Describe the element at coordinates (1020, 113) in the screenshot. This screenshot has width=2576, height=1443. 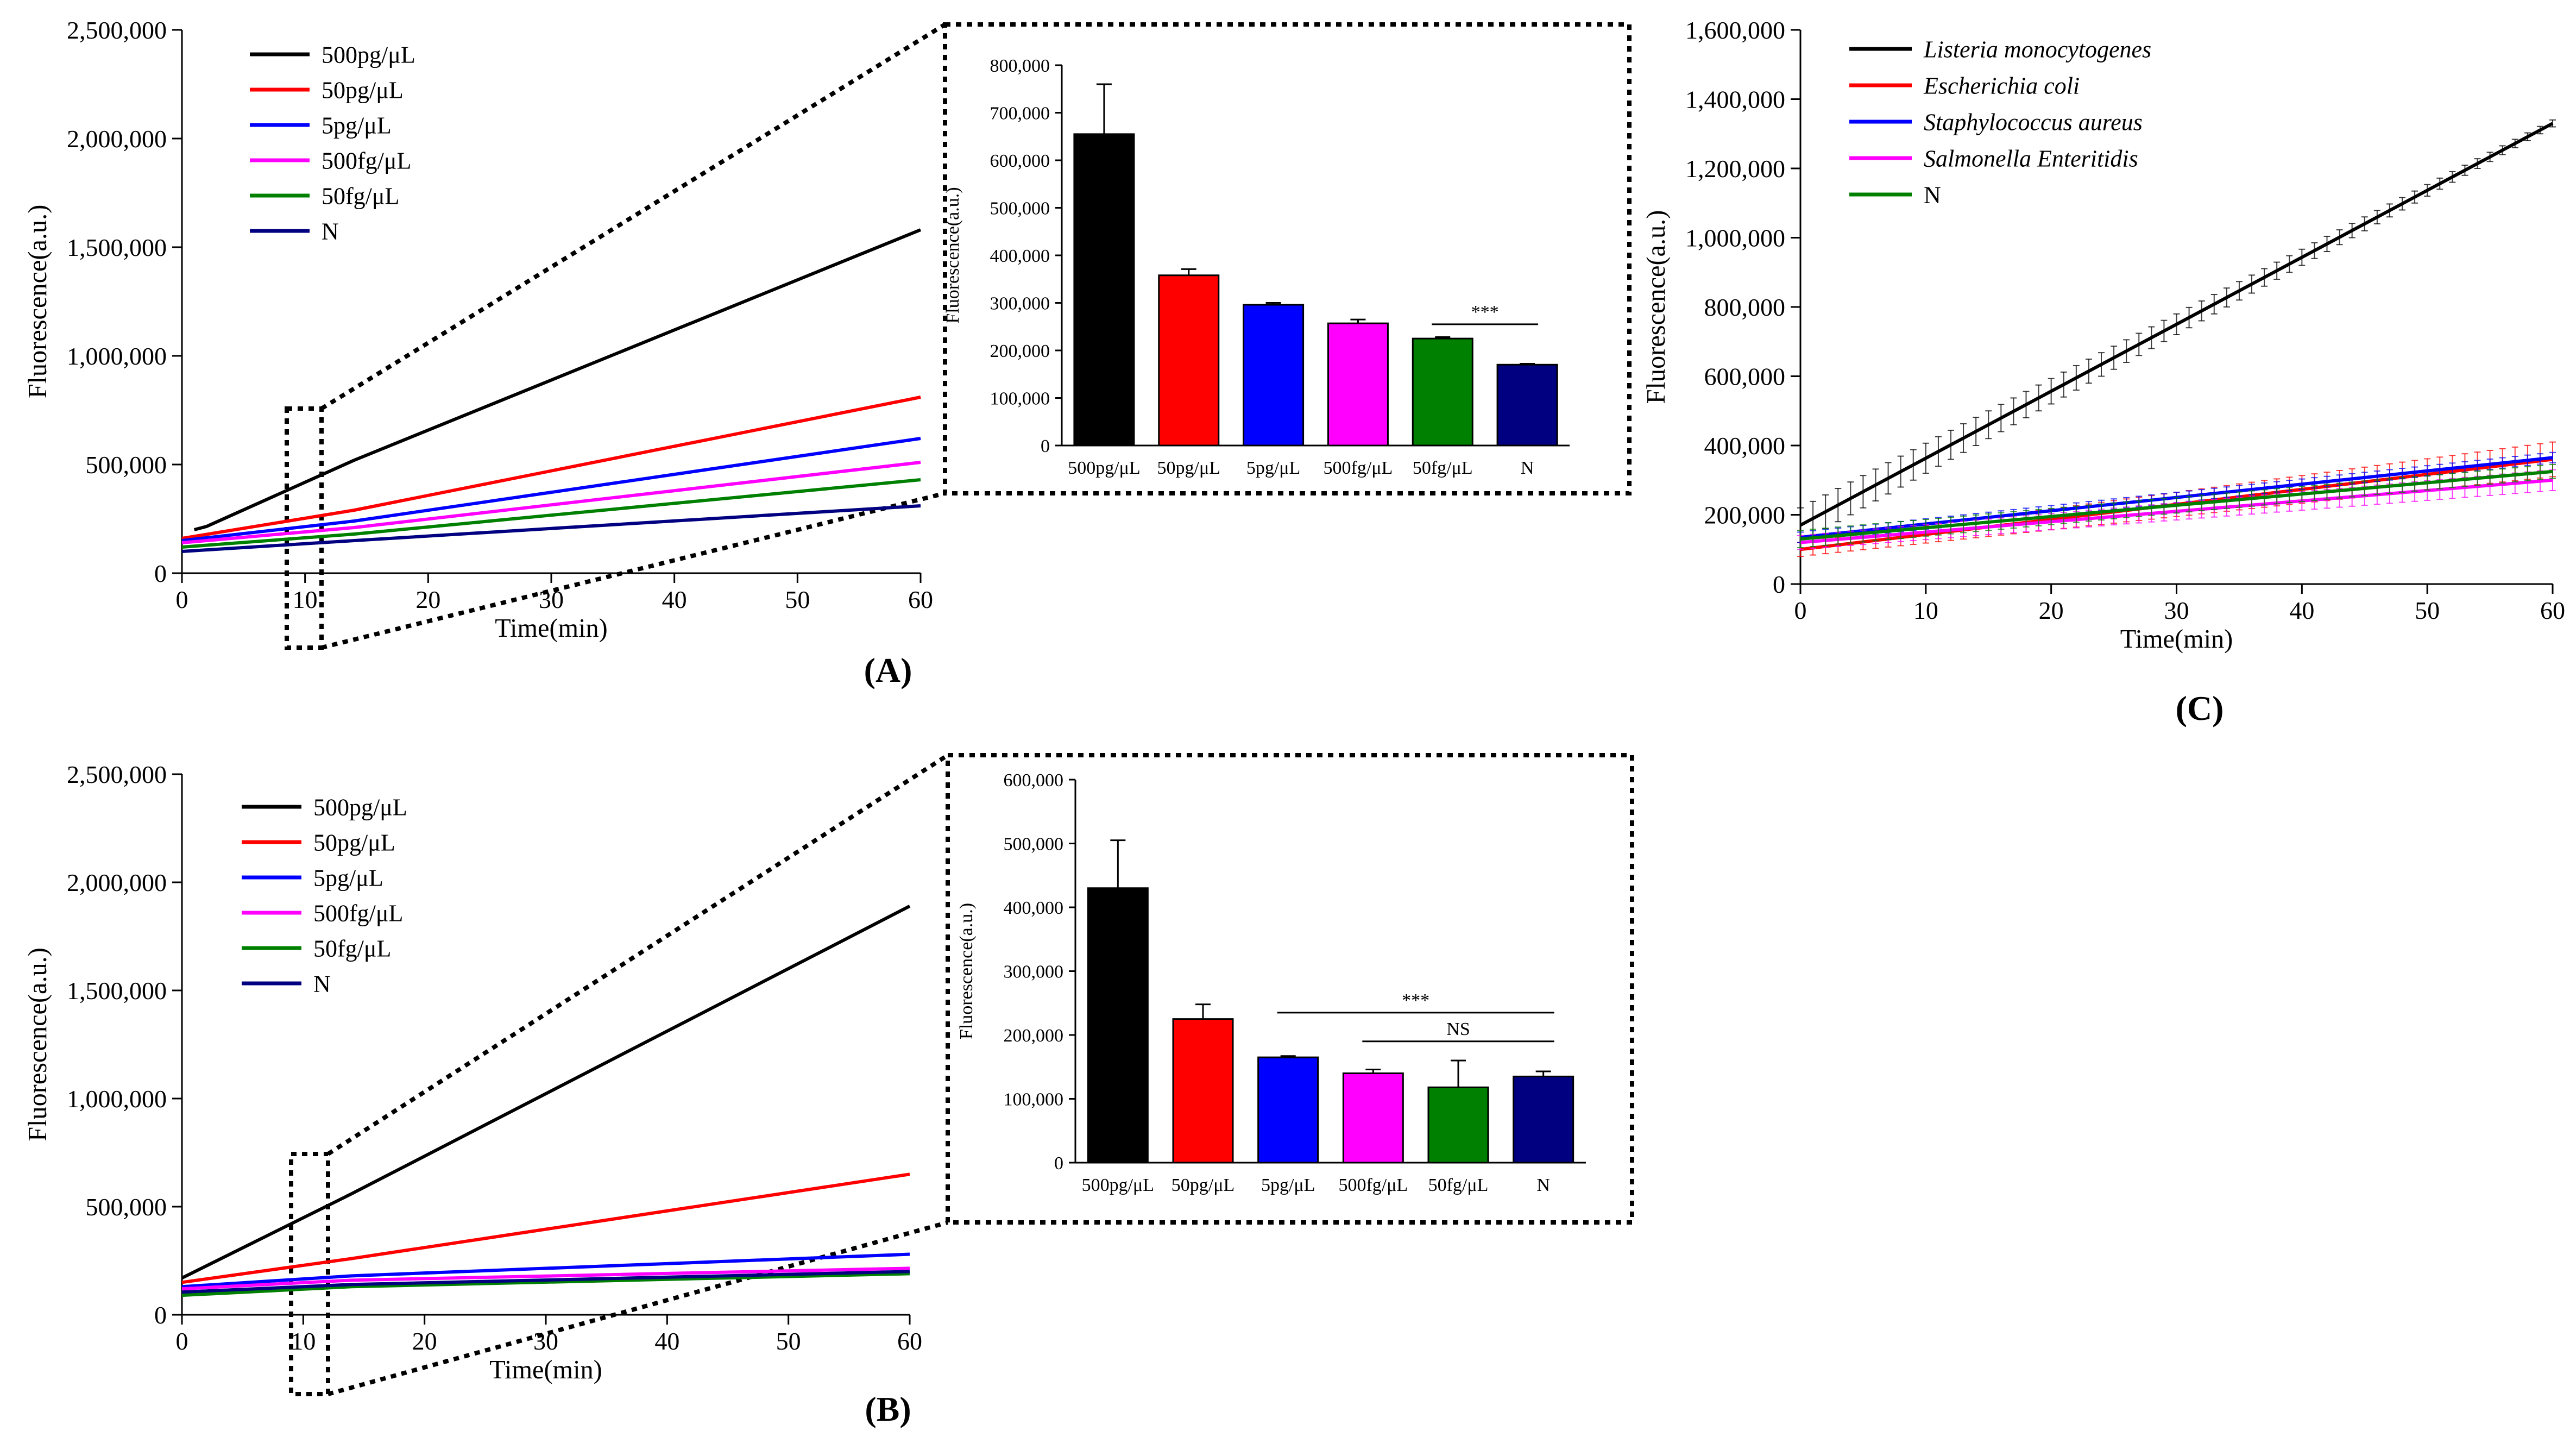
I see `y-tick-label: 700,000` at that location.